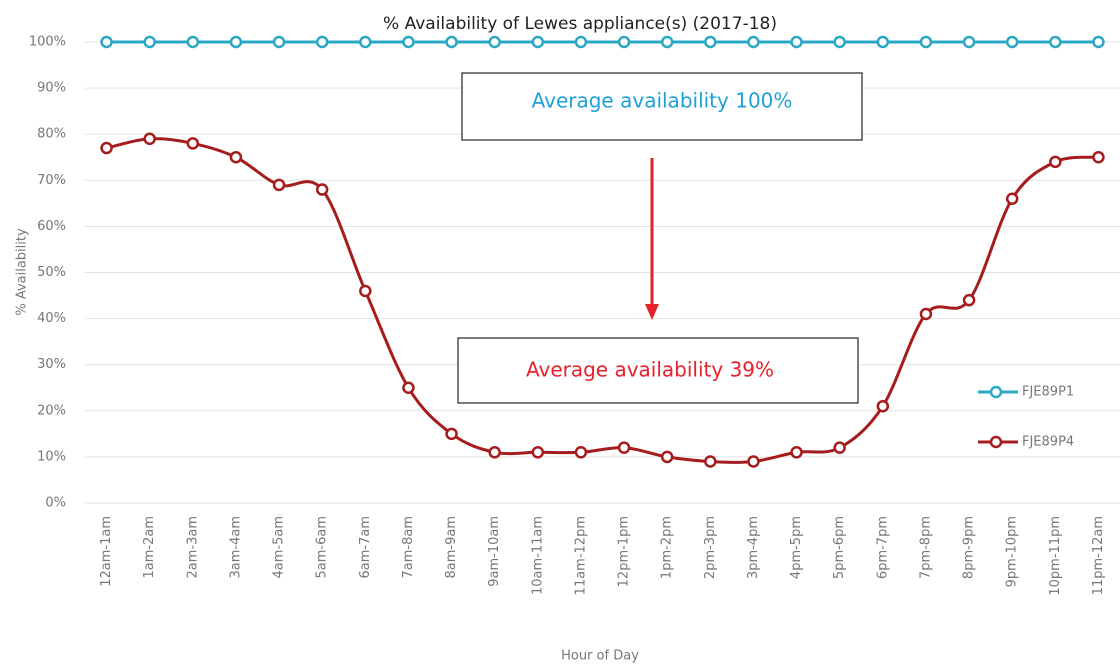 The image size is (1120, 670). What do you see at coordinates (51, 456) in the screenshot?
I see `y-tick-label: 10%` at bounding box center [51, 456].